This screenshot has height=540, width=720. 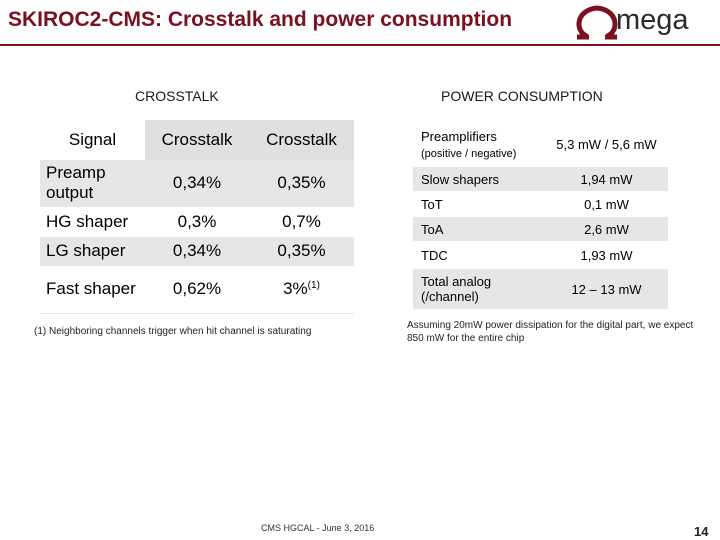 I want to click on row-label: Preamp output, so click(x=92, y=183).